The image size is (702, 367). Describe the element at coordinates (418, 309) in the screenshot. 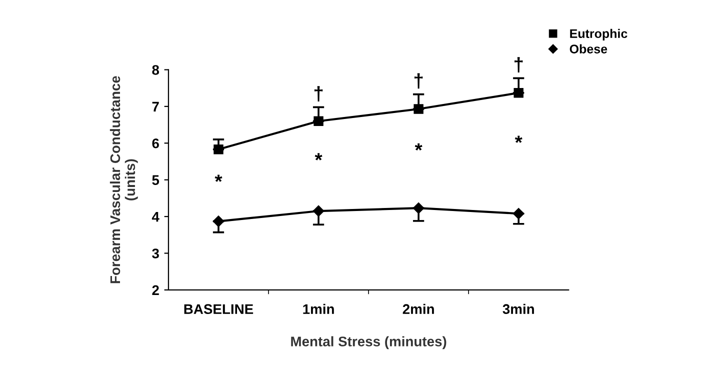

I see `x-tick-label: 2min` at that location.